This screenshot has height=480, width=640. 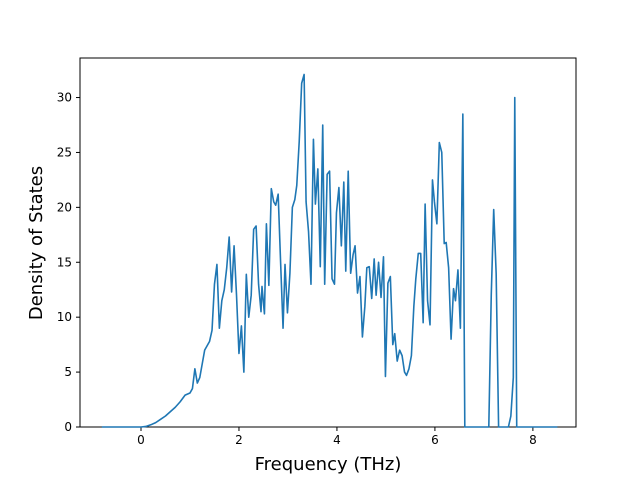 What do you see at coordinates (64, 207) in the screenshot?
I see `y-tick-label: 20` at bounding box center [64, 207].